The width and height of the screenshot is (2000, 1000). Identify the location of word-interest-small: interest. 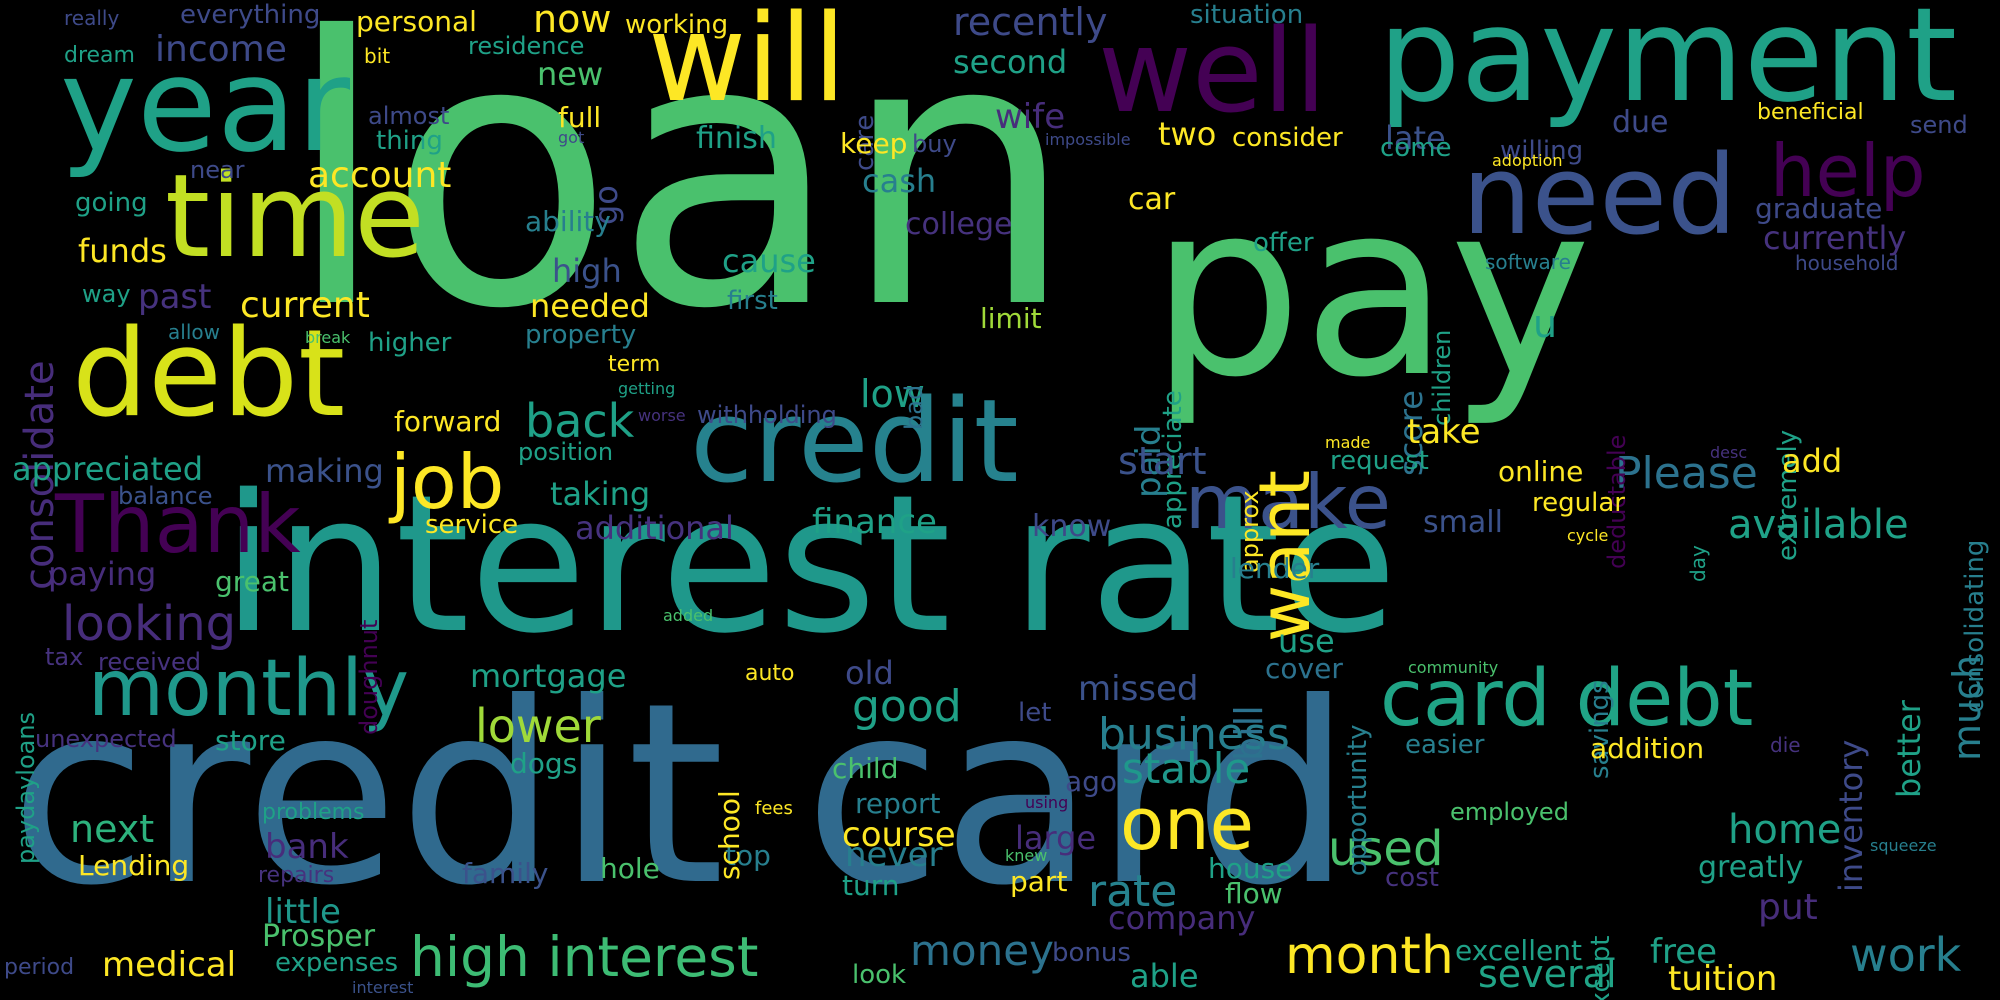
(383, 987).